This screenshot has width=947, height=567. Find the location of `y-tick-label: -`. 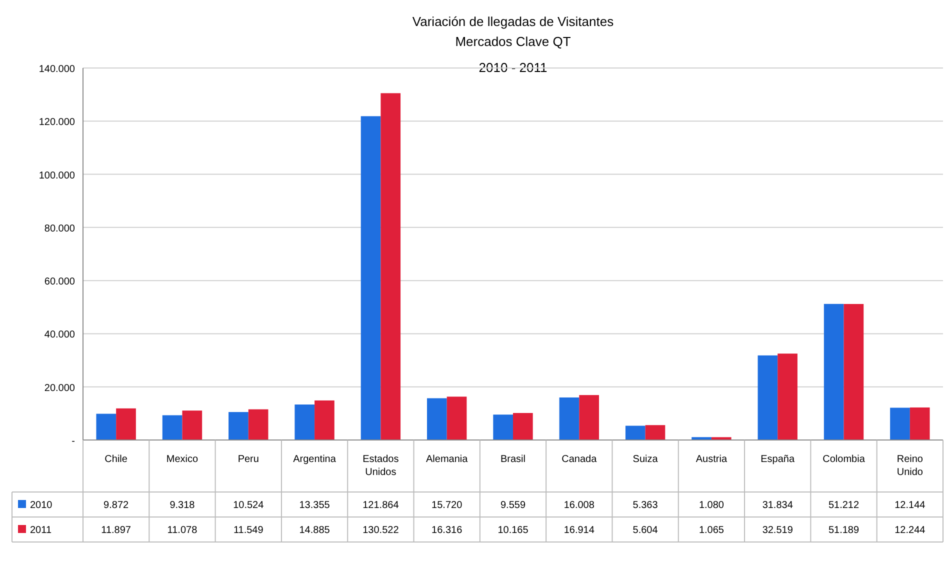

y-tick-label: - is located at coordinates (73, 441).